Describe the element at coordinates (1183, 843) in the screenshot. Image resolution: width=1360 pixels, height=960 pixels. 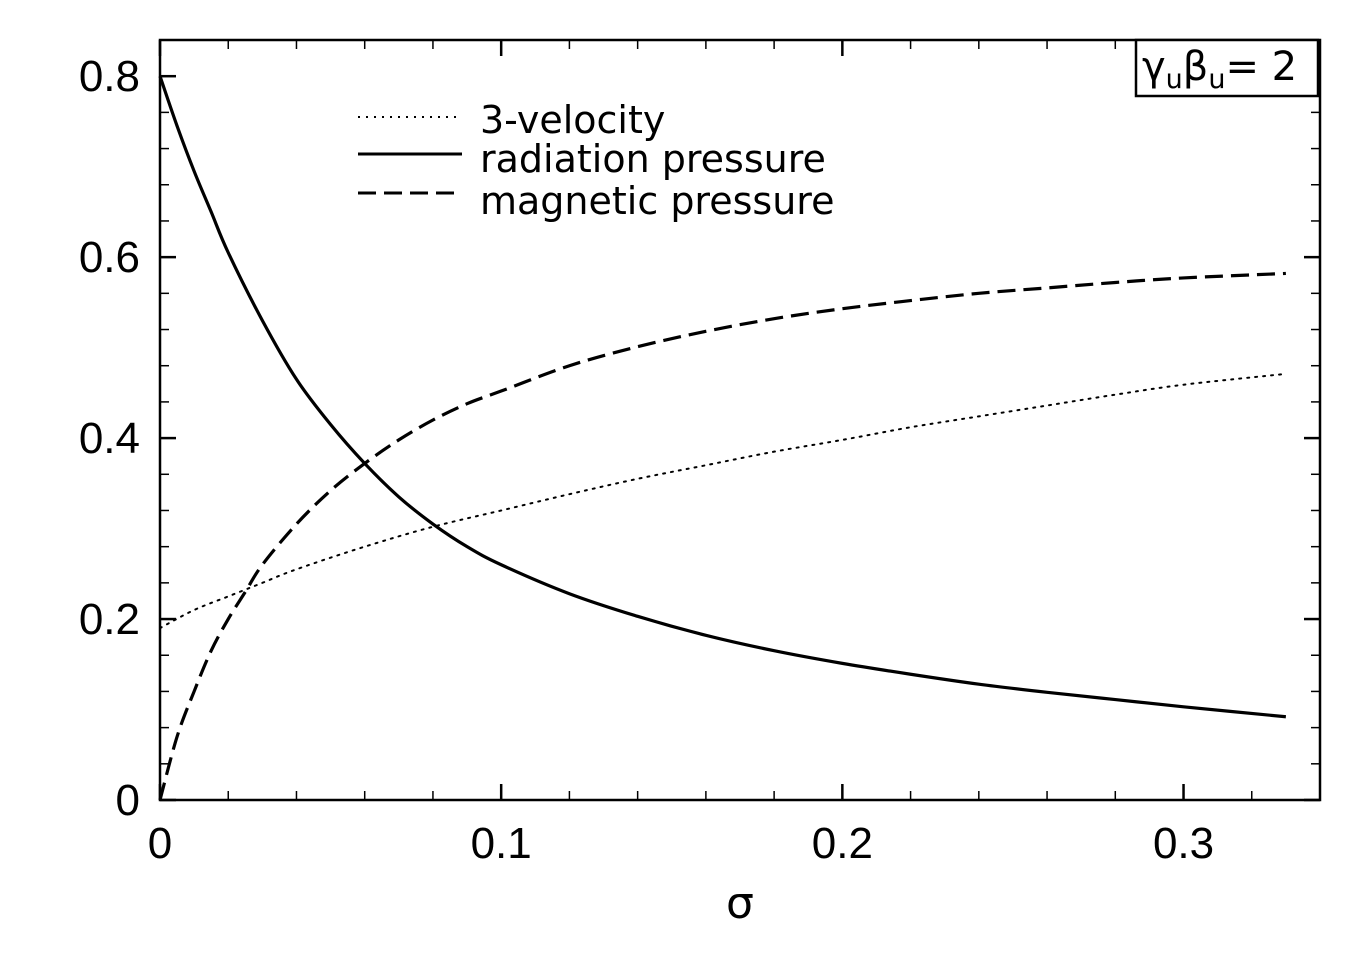
I see `x-tick-label: 0.3` at that location.